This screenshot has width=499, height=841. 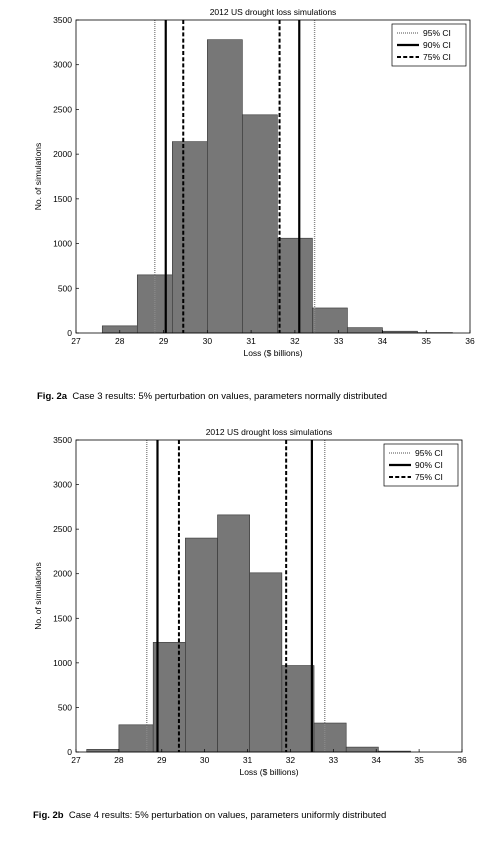 I want to click on figure-caption-label: Fig. 2a, so click(x=52, y=396).